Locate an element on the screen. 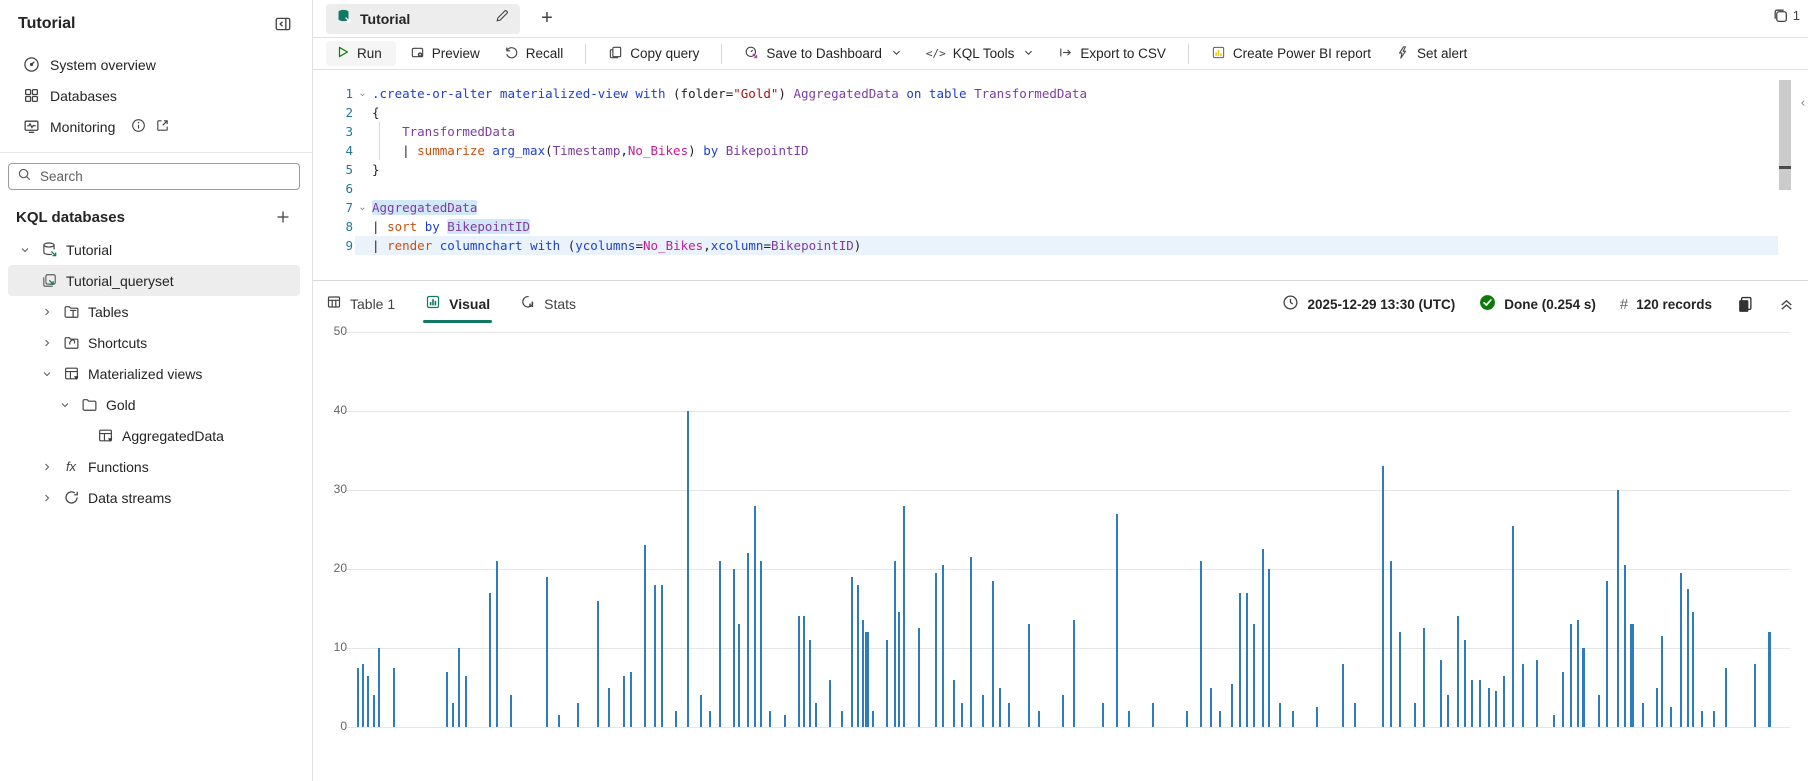 The image size is (1808, 781). sidebar-nav: System overview Databases Monitoring is located at coordinates (156, 94).